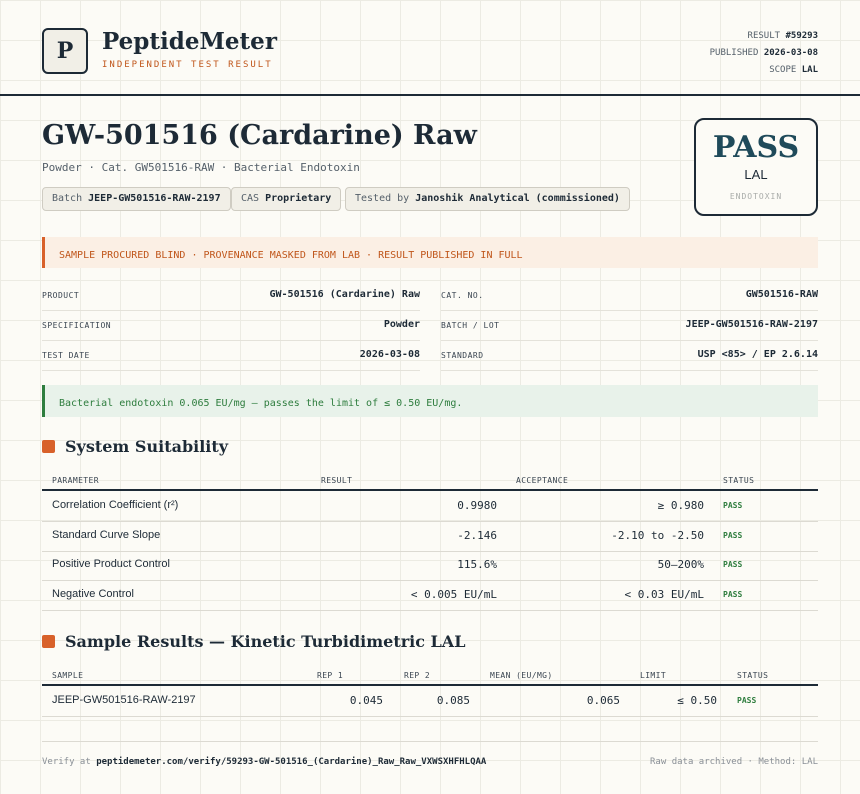 The width and height of the screenshot is (860, 794). What do you see at coordinates (783, 70) in the screenshot?
I see `meta-label: SCOPE` at bounding box center [783, 70].